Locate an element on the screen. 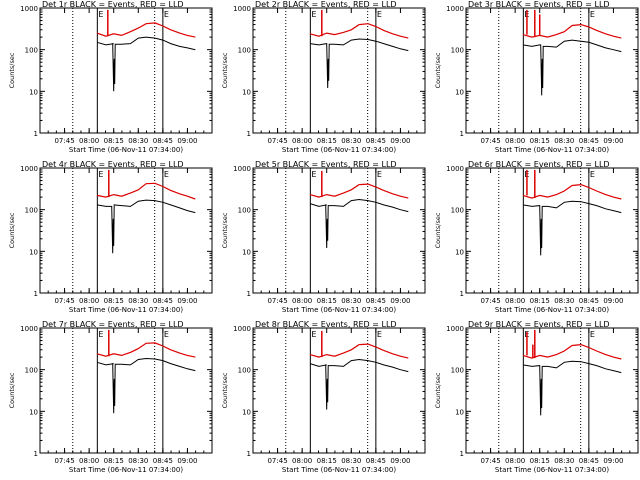 The width and height of the screenshot is (640, 480). panel-title: Det 5r BLACK = Events, RED = LLD is located at coordinates (326, 164).